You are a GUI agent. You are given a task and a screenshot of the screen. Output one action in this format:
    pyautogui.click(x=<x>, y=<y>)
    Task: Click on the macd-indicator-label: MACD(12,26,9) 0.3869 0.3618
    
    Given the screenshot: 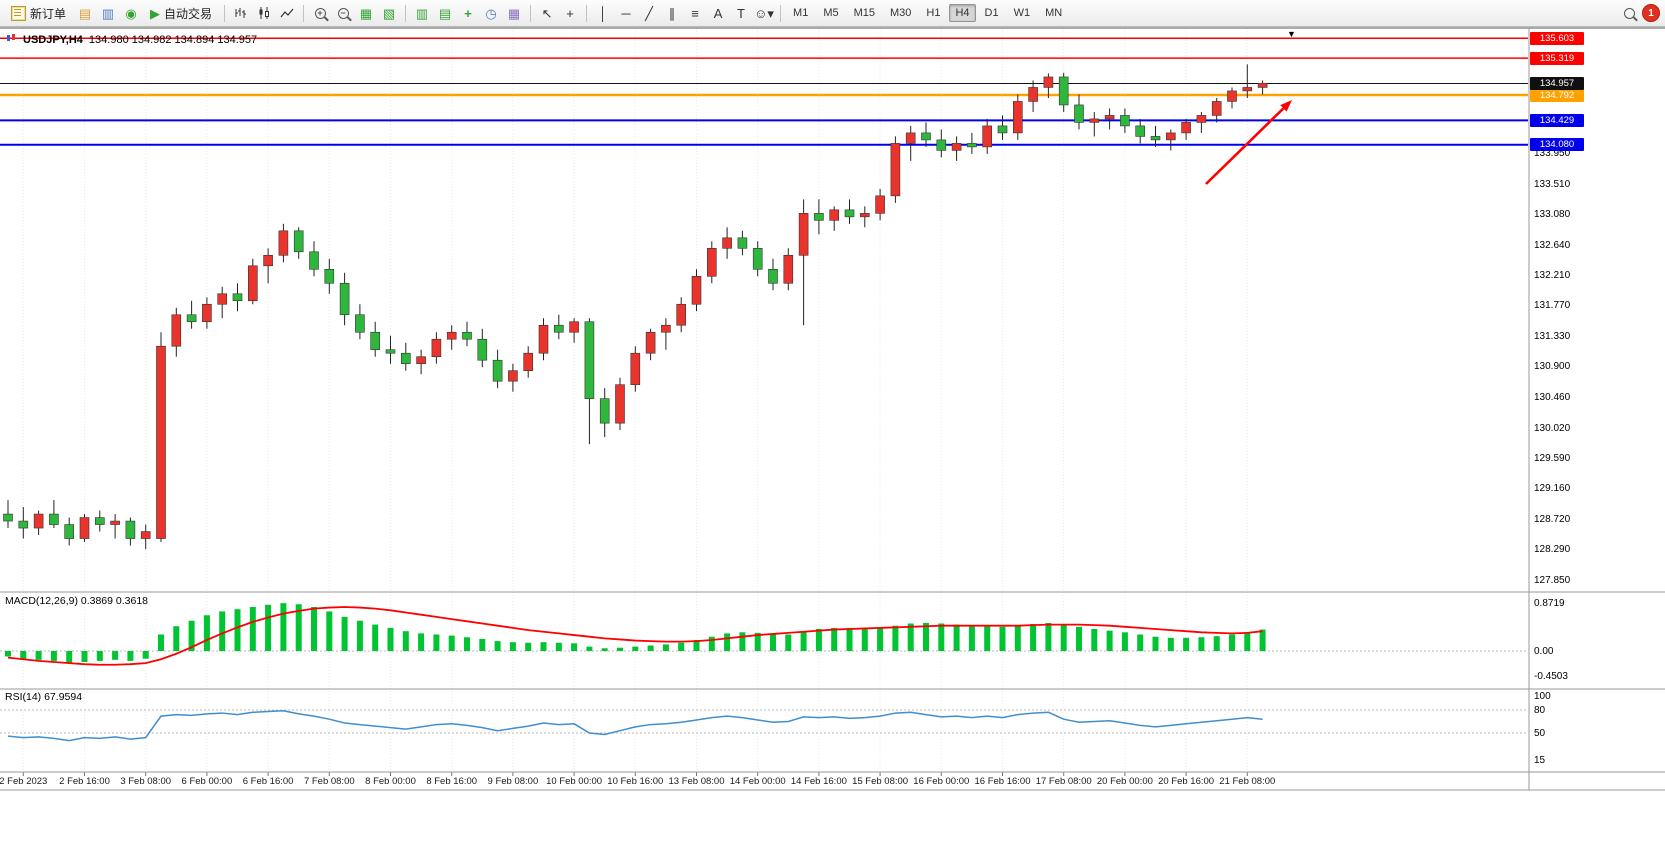 What is the action you would take?
    pyautogui.click(x=77, y=601)
    